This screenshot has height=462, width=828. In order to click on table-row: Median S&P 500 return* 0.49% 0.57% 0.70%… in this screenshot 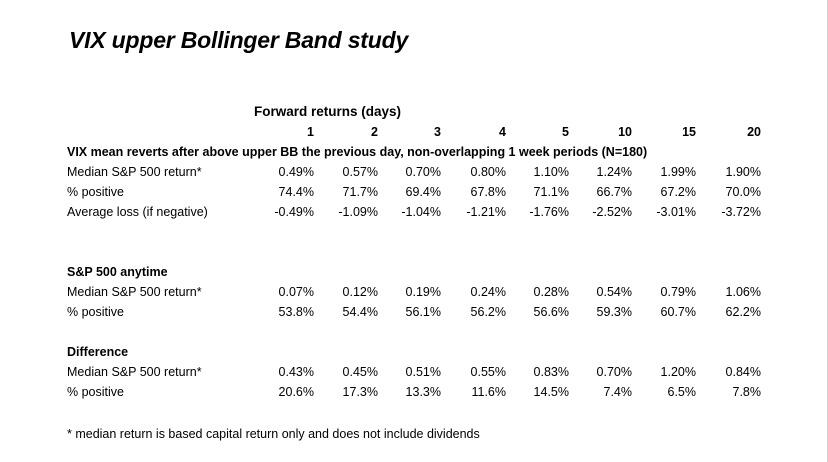, I will do `click(414, 172)`.